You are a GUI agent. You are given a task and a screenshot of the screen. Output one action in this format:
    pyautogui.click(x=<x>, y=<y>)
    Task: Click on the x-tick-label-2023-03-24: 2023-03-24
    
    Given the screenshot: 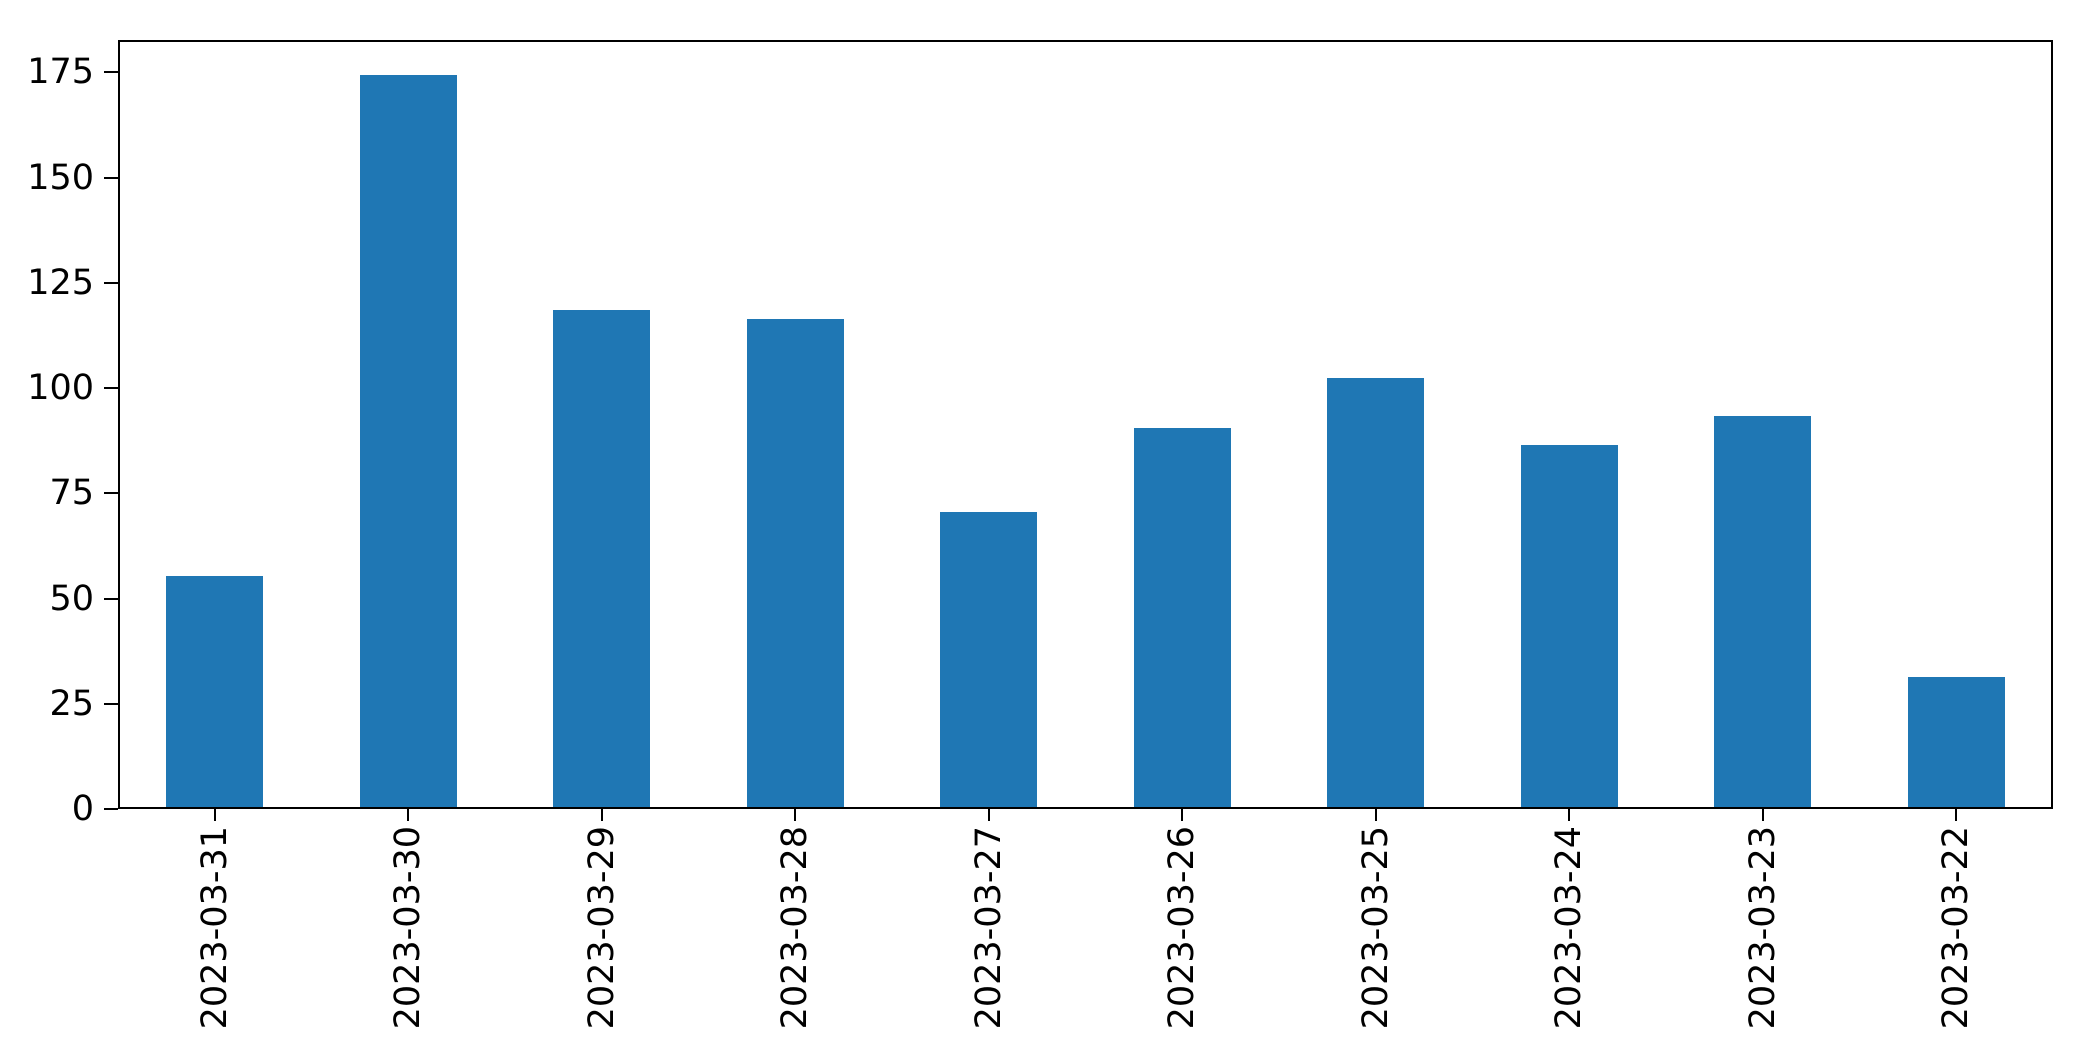 What is the action you would take?
    pyautogui.click(x=1569, y=928)
    